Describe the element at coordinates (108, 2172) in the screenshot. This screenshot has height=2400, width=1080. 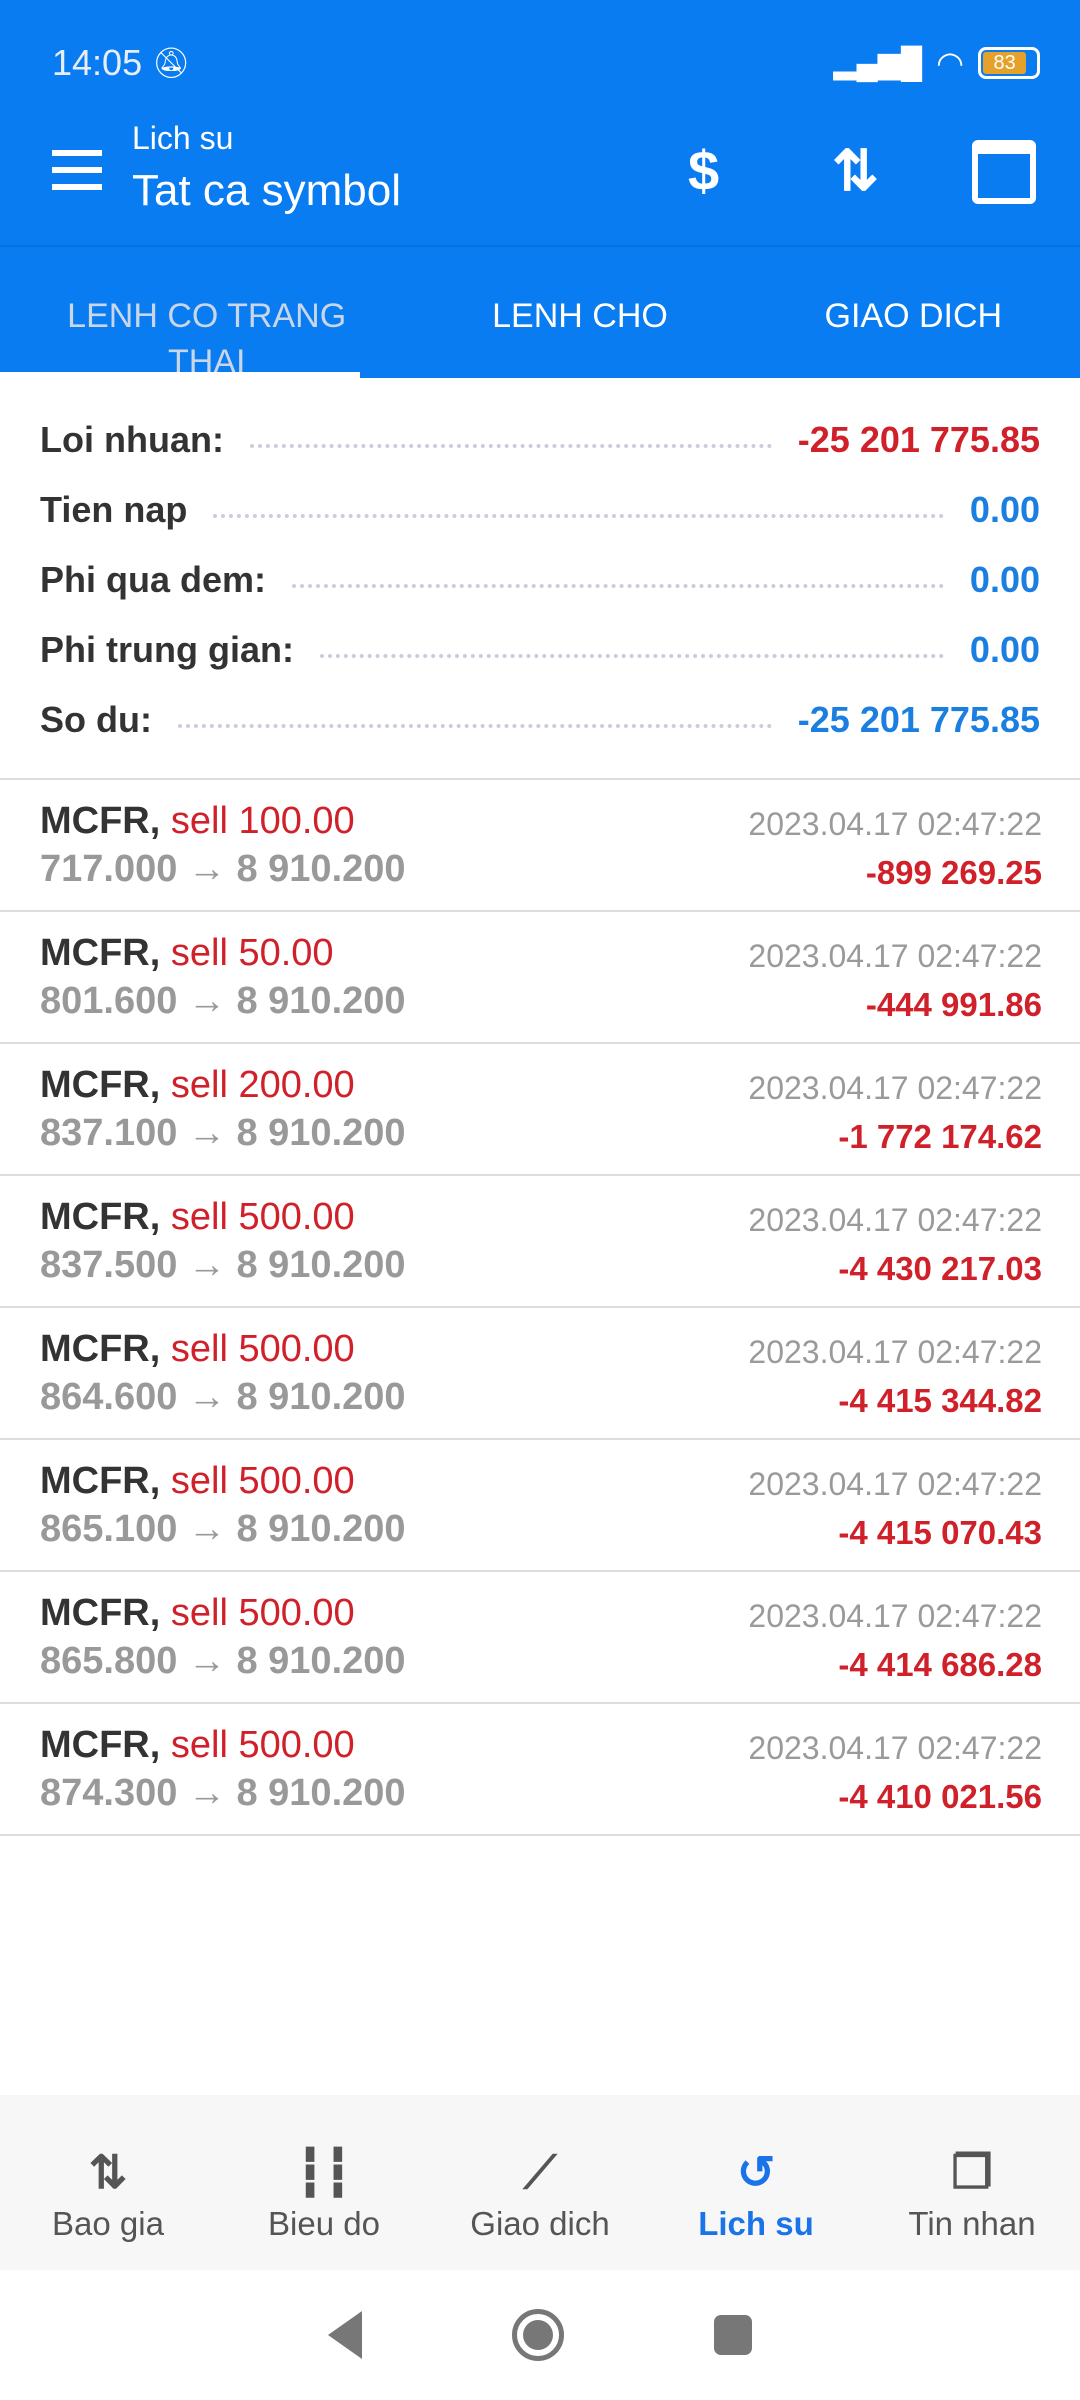
I see `arrows-up-down-icon: ⇅` at that location.